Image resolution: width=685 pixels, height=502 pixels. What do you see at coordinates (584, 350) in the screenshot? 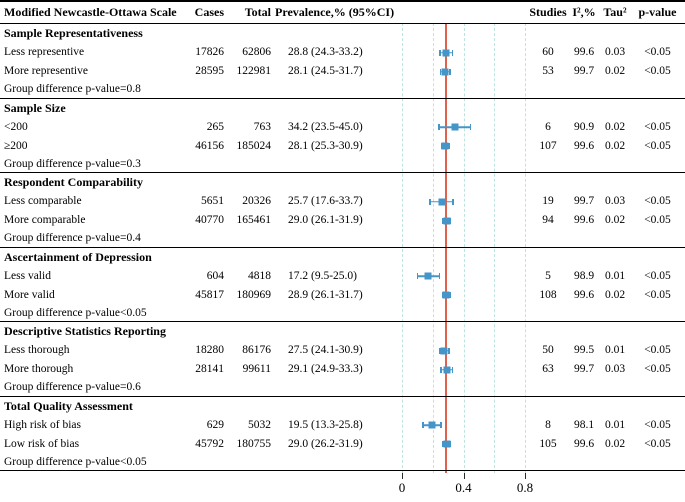
I see `row-i-squared: 99.5` at bounding box center [584, 350].